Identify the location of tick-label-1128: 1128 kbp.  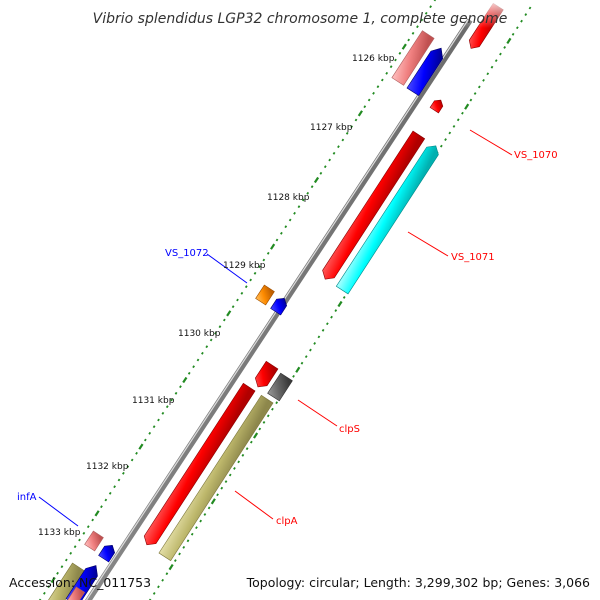
(288, 198).